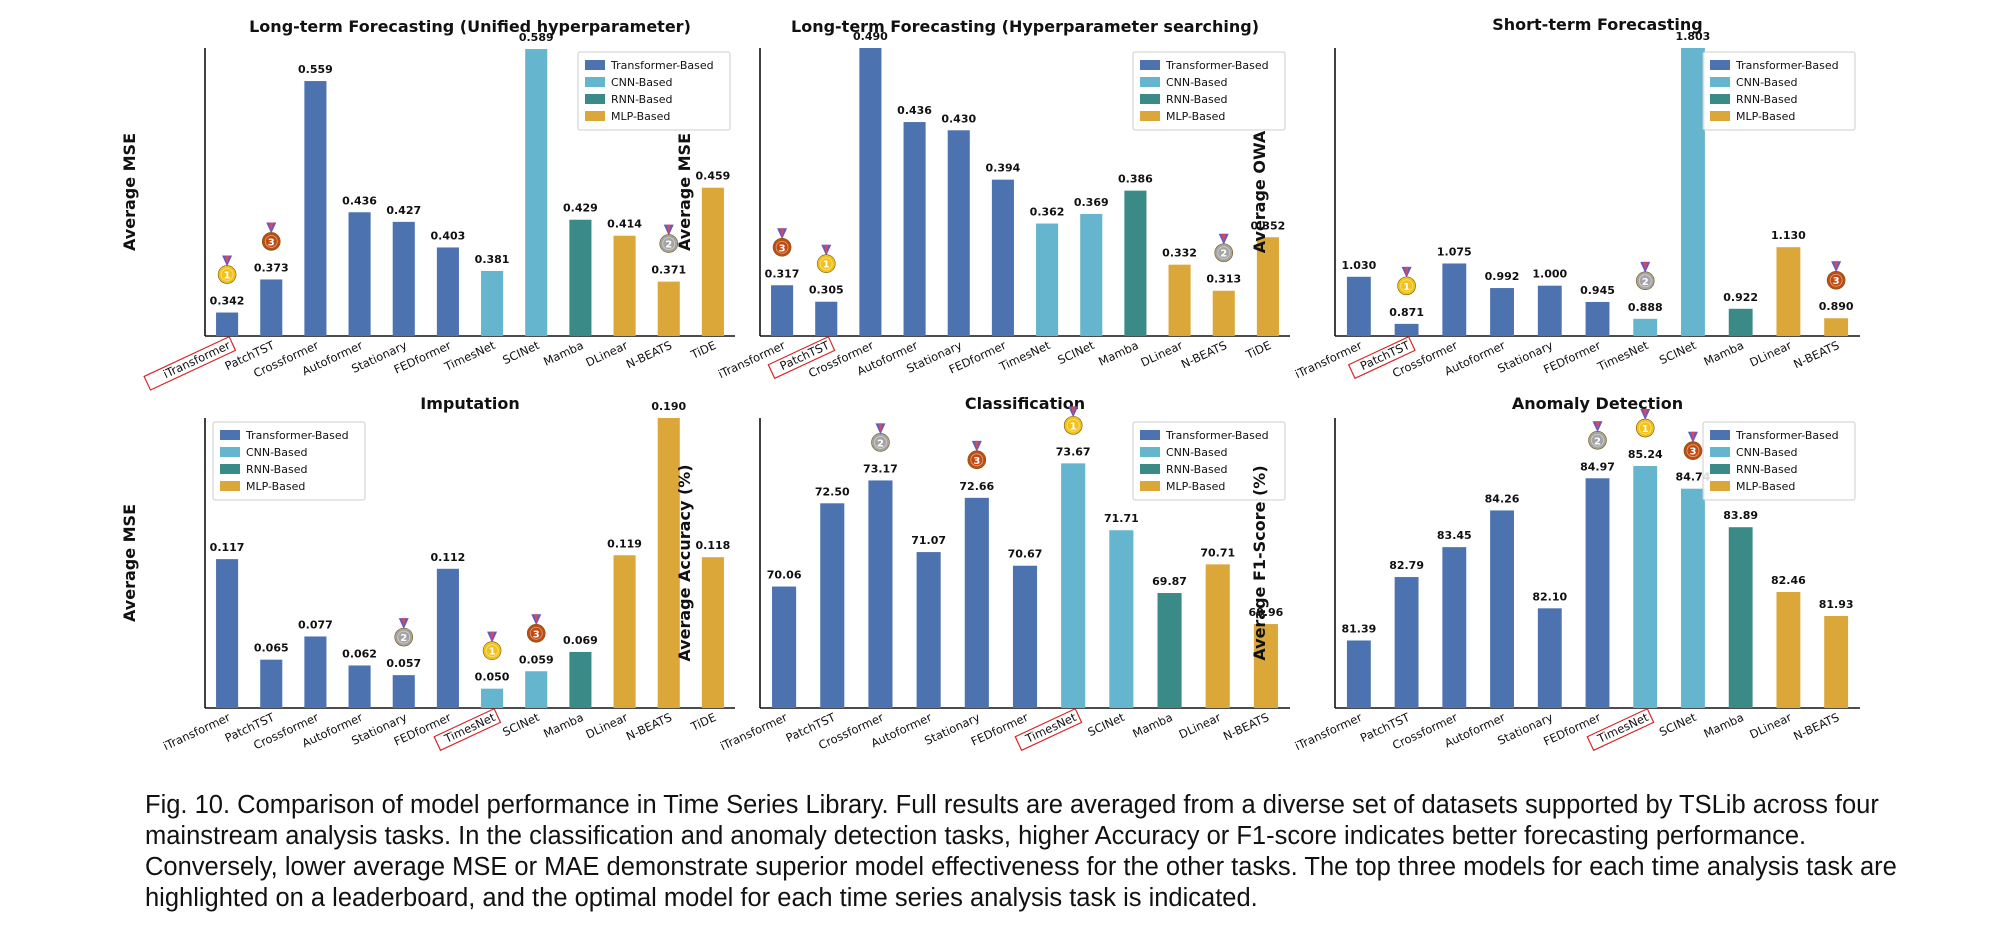 This screenshot has height=929, width=2010. What do you see at coordinates (1259, 562) in the screenshot?
I see `y-axis-label: Average F1-Score (%)` at bounding box center [1259, 562].